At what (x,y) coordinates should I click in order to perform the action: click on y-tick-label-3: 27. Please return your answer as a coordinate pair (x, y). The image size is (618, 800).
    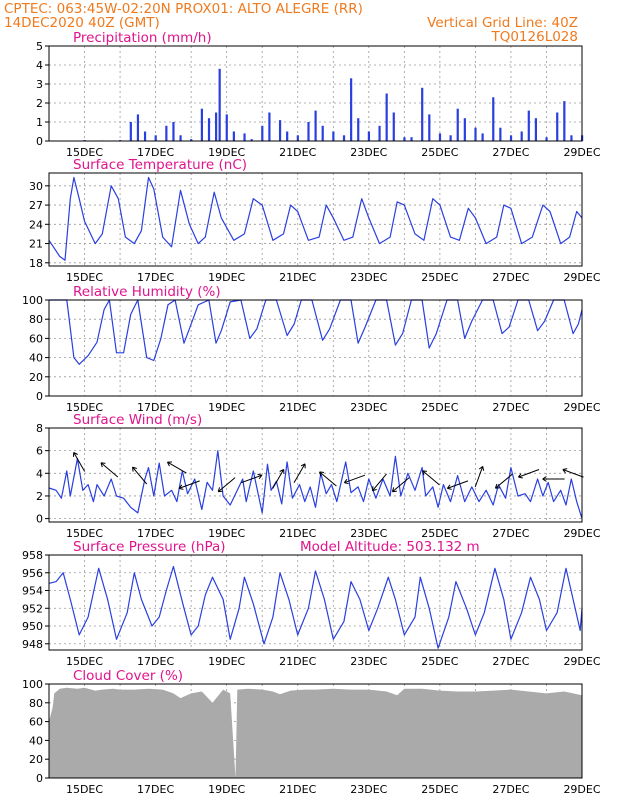
    Looking at the image, I should click on (36, 205).